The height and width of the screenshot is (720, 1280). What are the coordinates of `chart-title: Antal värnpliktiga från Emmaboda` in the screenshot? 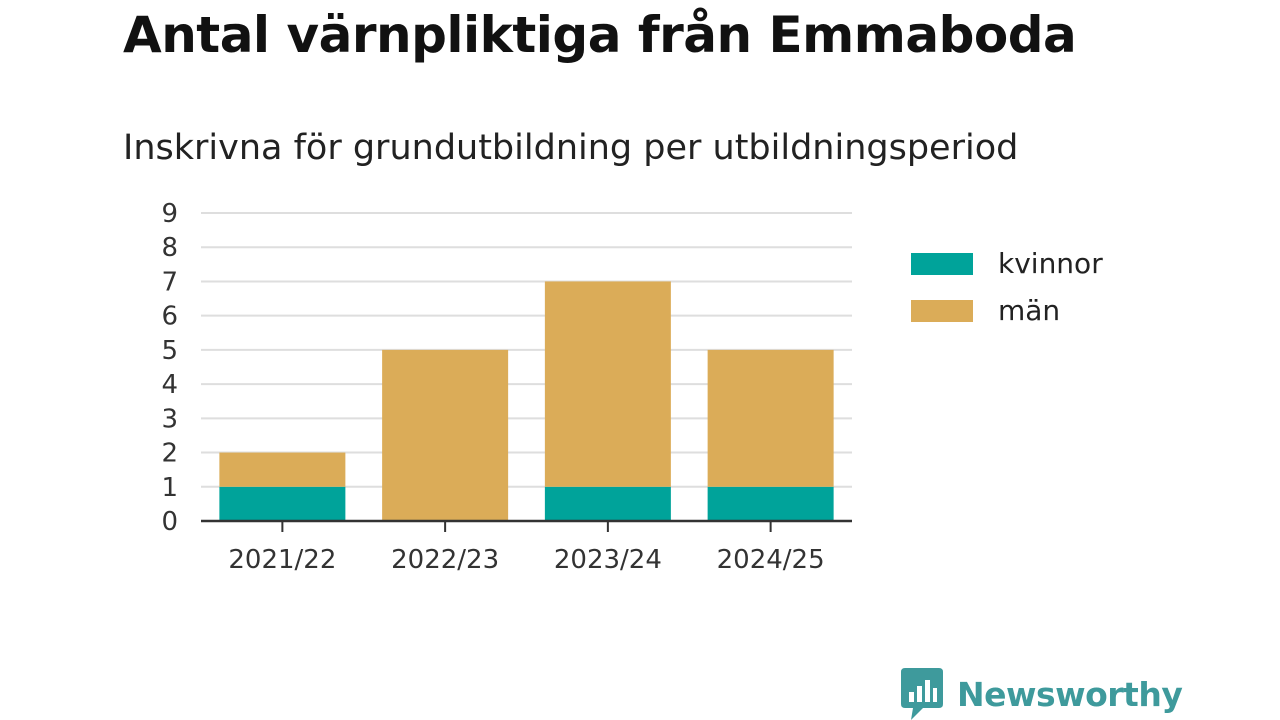 It's located at (600, 35).